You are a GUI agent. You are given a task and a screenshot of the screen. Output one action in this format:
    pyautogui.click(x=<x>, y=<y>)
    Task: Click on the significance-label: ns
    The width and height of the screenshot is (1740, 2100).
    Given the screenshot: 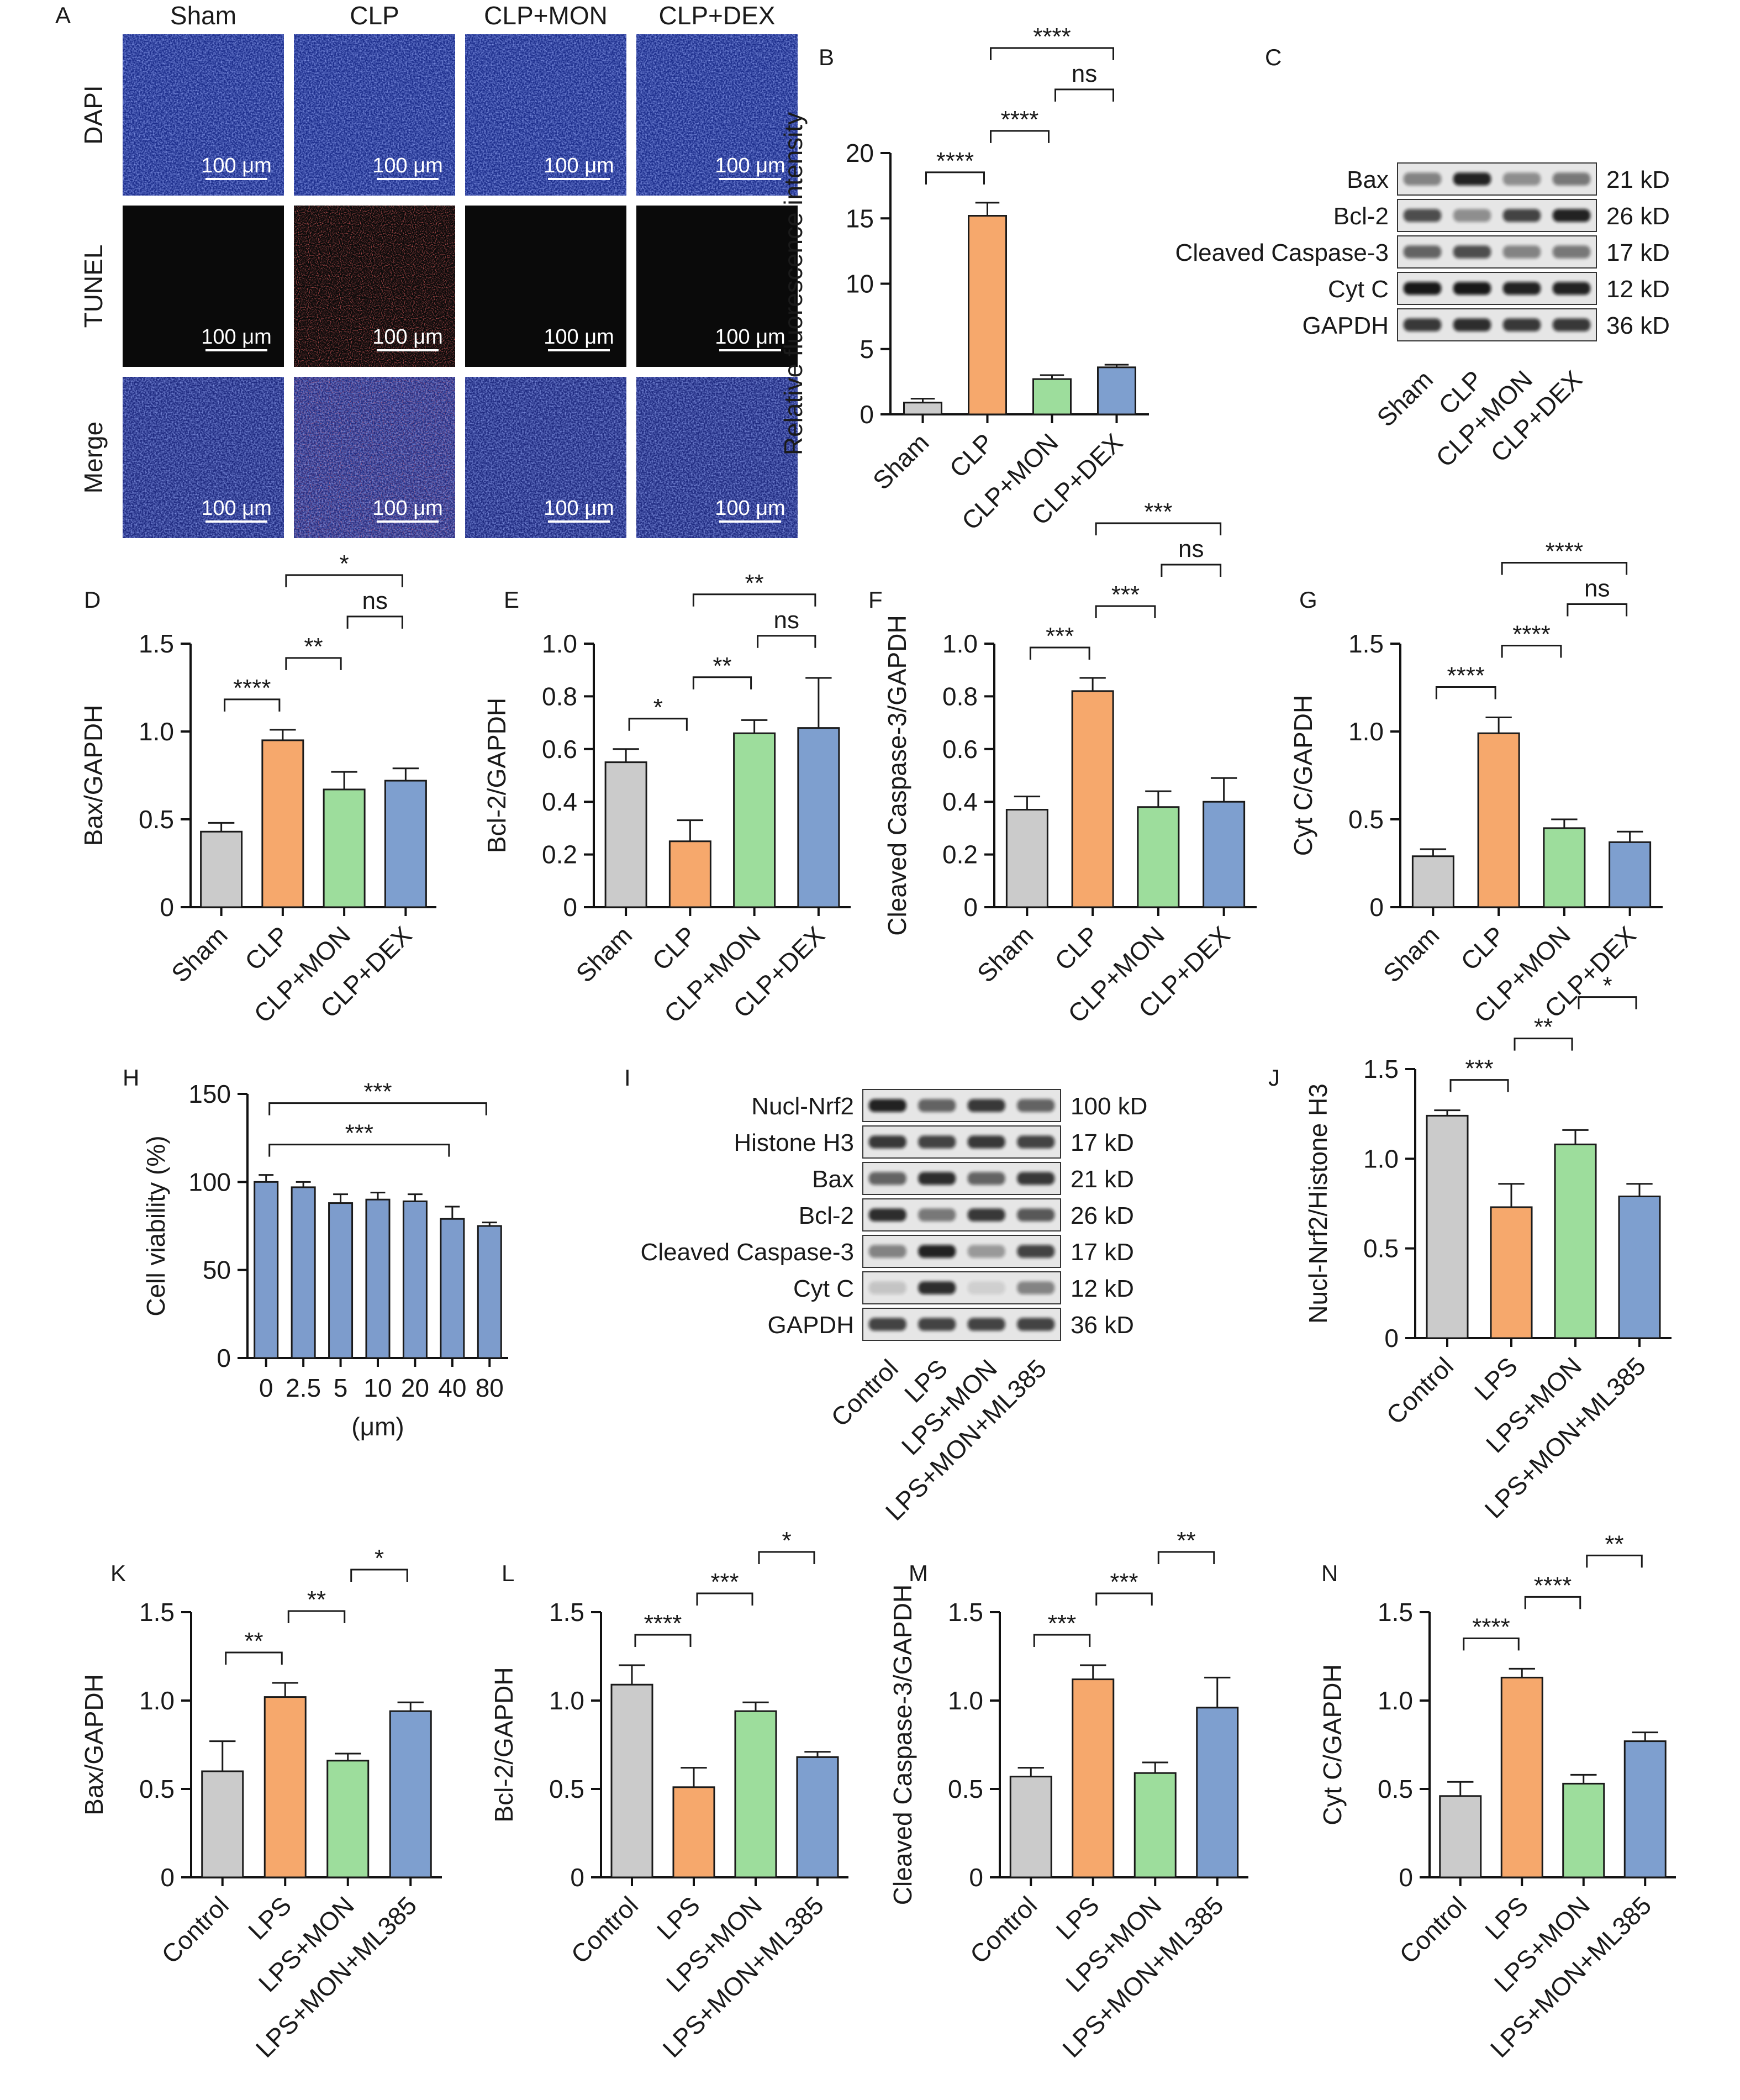 What is the action you would take?
    pyautogui.click(x=1191, y=549)
    